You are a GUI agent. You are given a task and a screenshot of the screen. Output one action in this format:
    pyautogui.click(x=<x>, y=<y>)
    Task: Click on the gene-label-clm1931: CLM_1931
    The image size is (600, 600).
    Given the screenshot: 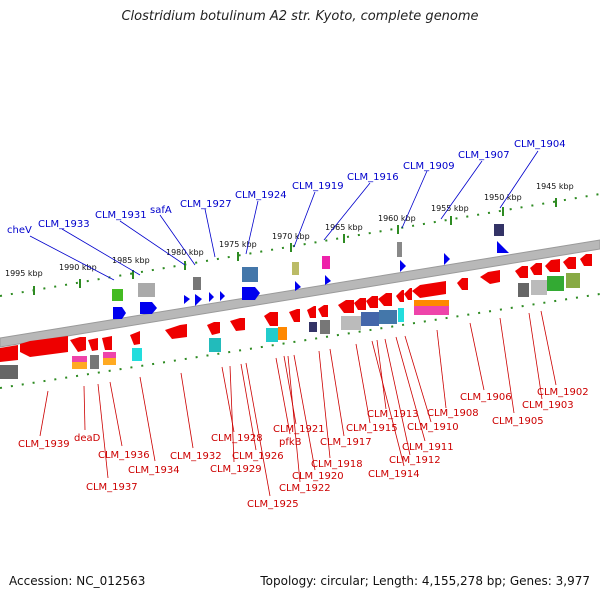 What is the action you would take?
    pyautogui.click(x=121, y=215)
    